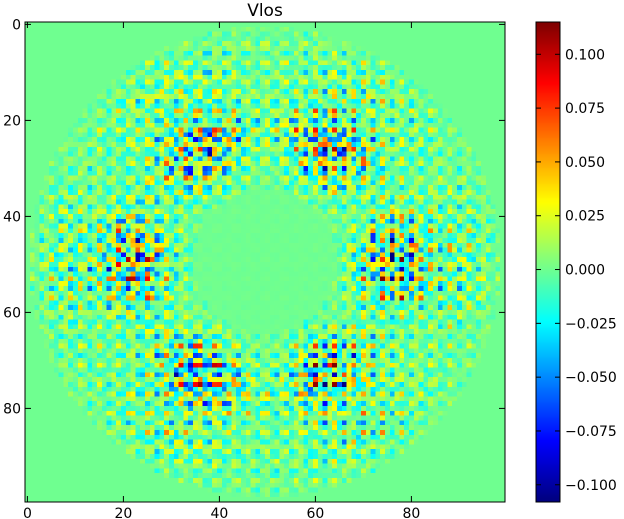  I want to click on x-tick-label: 20, so click(123, 512).